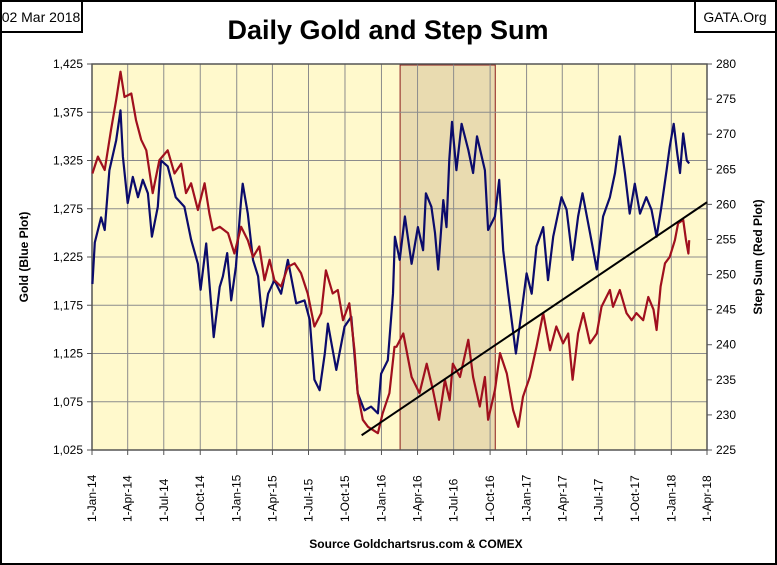 This screenshot has height=565, width=777. What do you see at coordinates (726, 275) in the screenshot?
I see `y2-tick-label: 250` at bounding box center [726, 275].